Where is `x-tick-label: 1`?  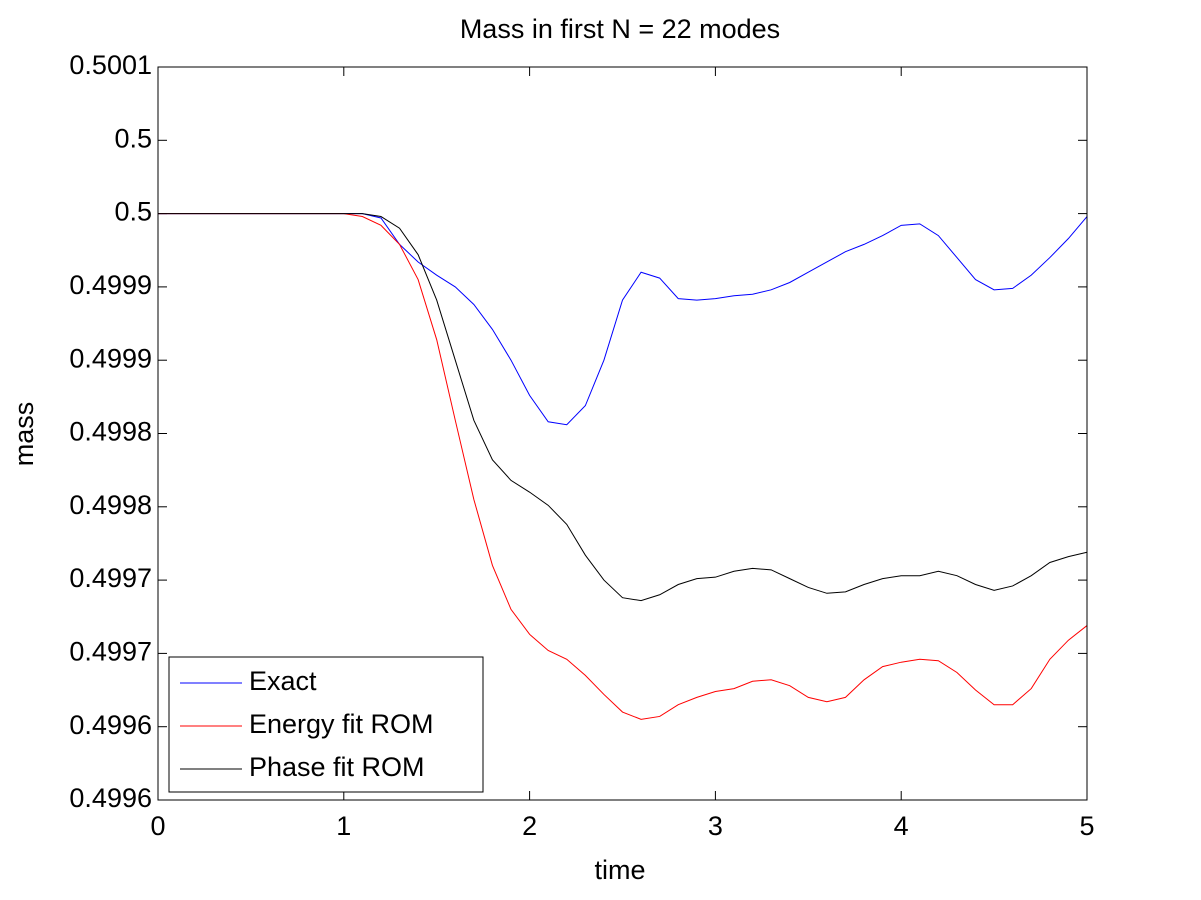
x-tick-label: 1 is located at coordinates (343, 826).